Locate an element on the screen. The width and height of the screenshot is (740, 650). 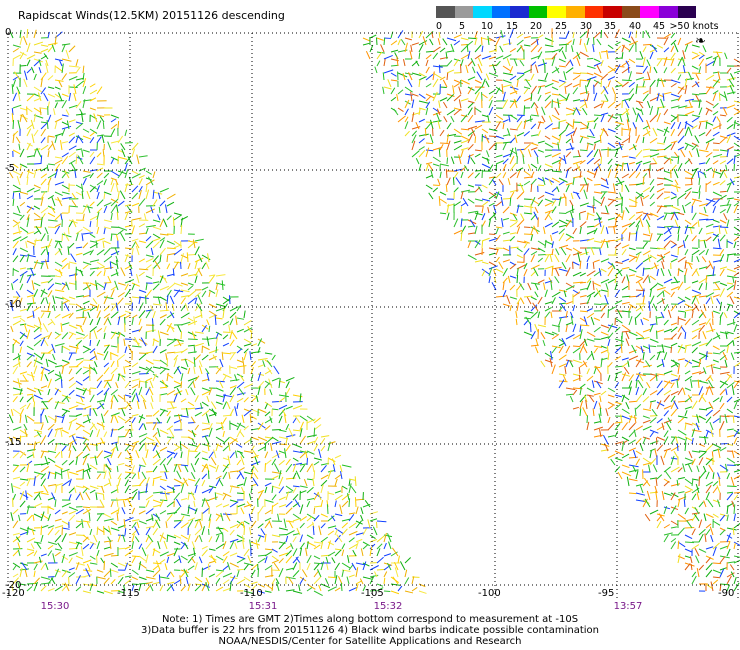
pass-time: 15:31 is located at coordinates (263, 606).